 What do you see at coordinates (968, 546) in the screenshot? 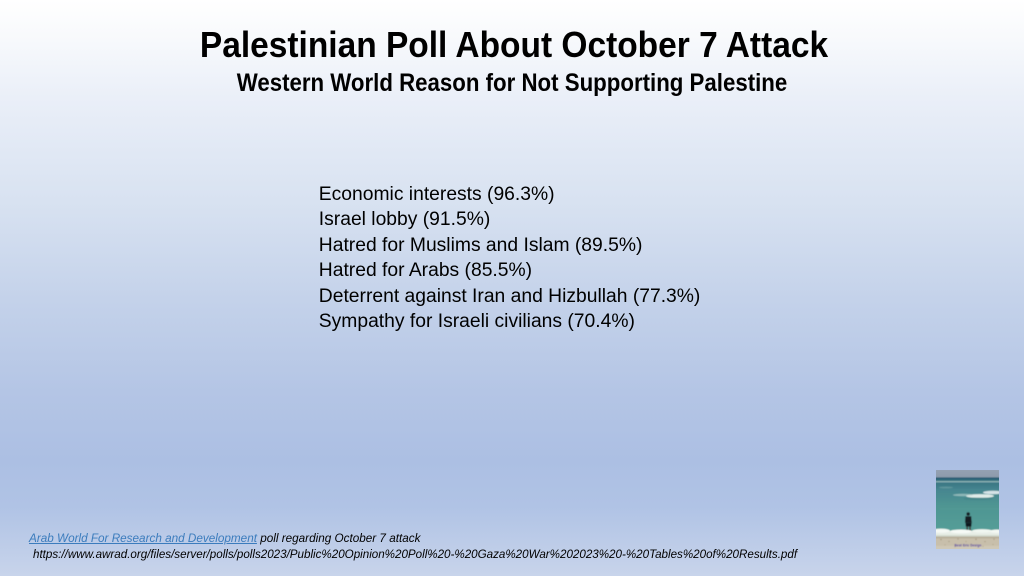
I see `svg-text: Best Eric Design` at bounding box center [968, 546].